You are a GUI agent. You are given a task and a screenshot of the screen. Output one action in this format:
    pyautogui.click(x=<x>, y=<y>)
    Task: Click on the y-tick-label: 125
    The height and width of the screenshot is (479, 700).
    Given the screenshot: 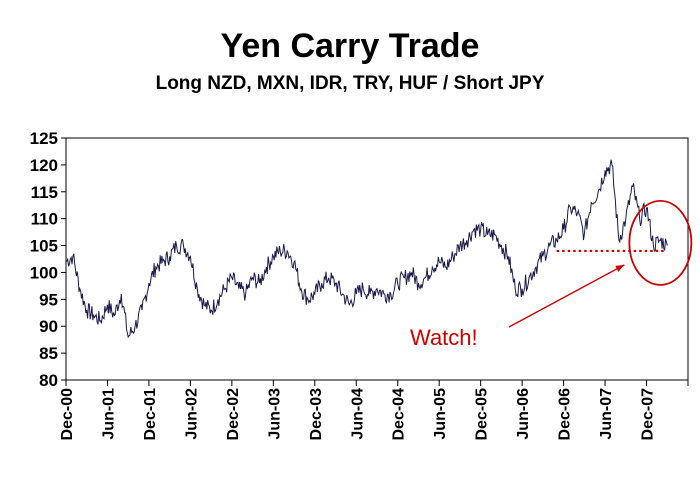 What is the action you would take?
    pyautogui.click(x=44, y=138)
    